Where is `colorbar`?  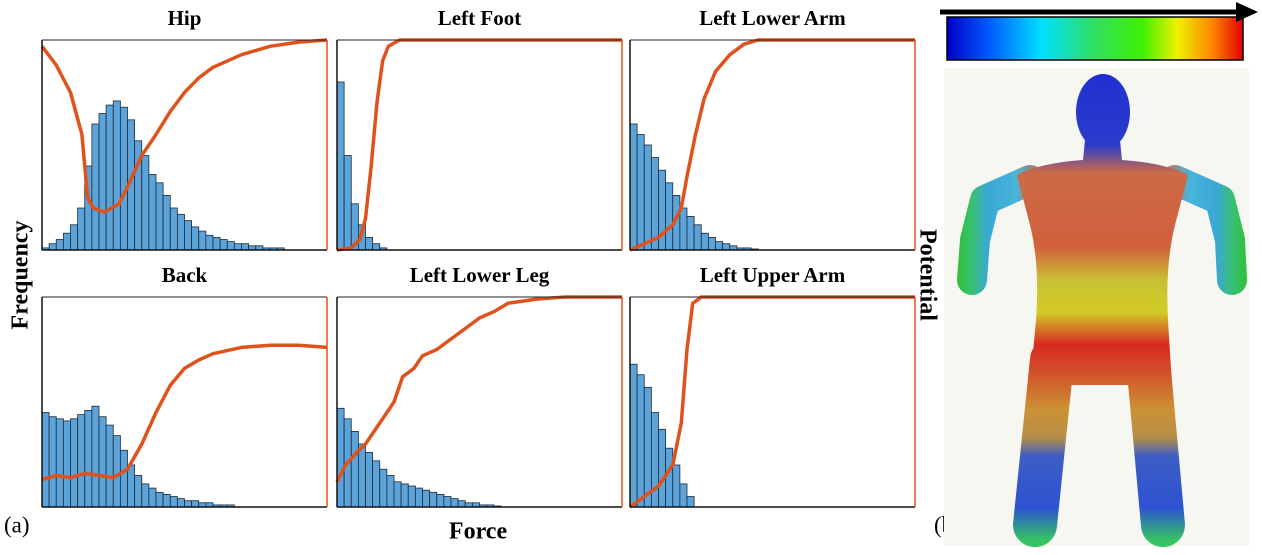 colorbar is located at coordinates (1099, 31).